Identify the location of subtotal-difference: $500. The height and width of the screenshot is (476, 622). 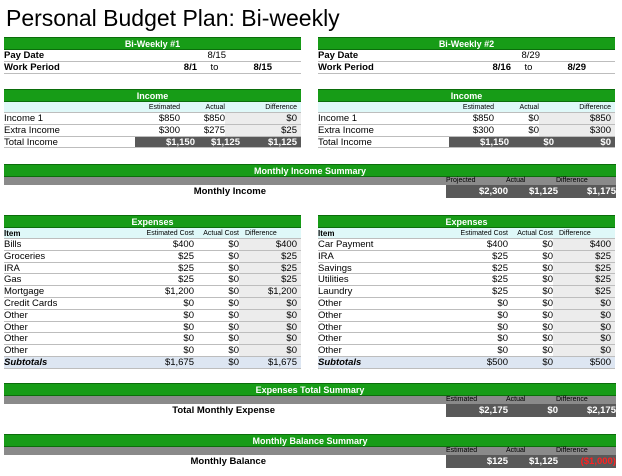
(600, 362).